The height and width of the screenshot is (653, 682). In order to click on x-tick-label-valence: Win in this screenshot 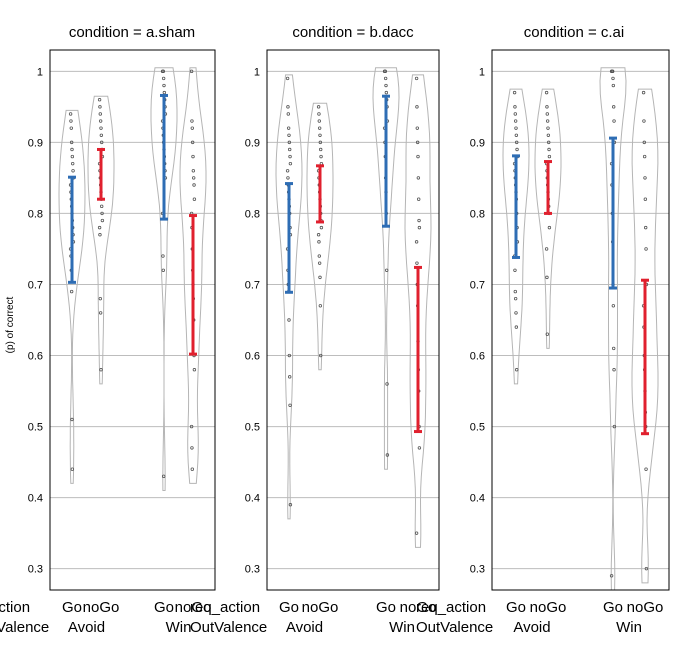, I will do `click(179, 627)`.